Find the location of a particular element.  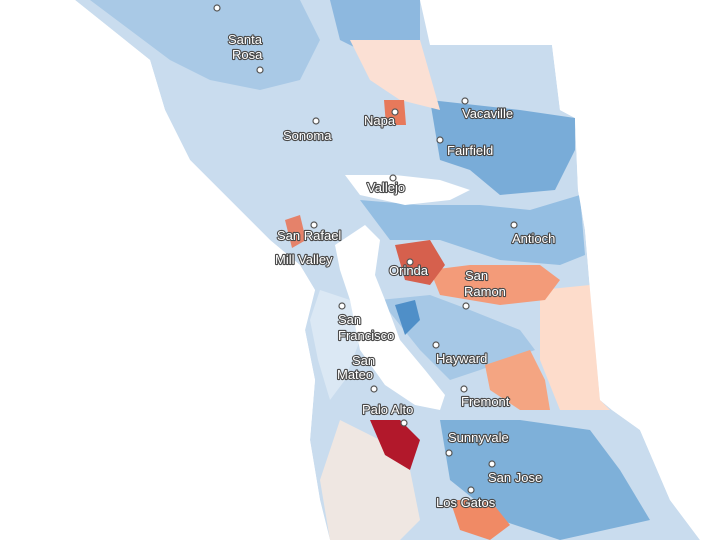

city-label: Vallejo is located at coordinates (386, 187).